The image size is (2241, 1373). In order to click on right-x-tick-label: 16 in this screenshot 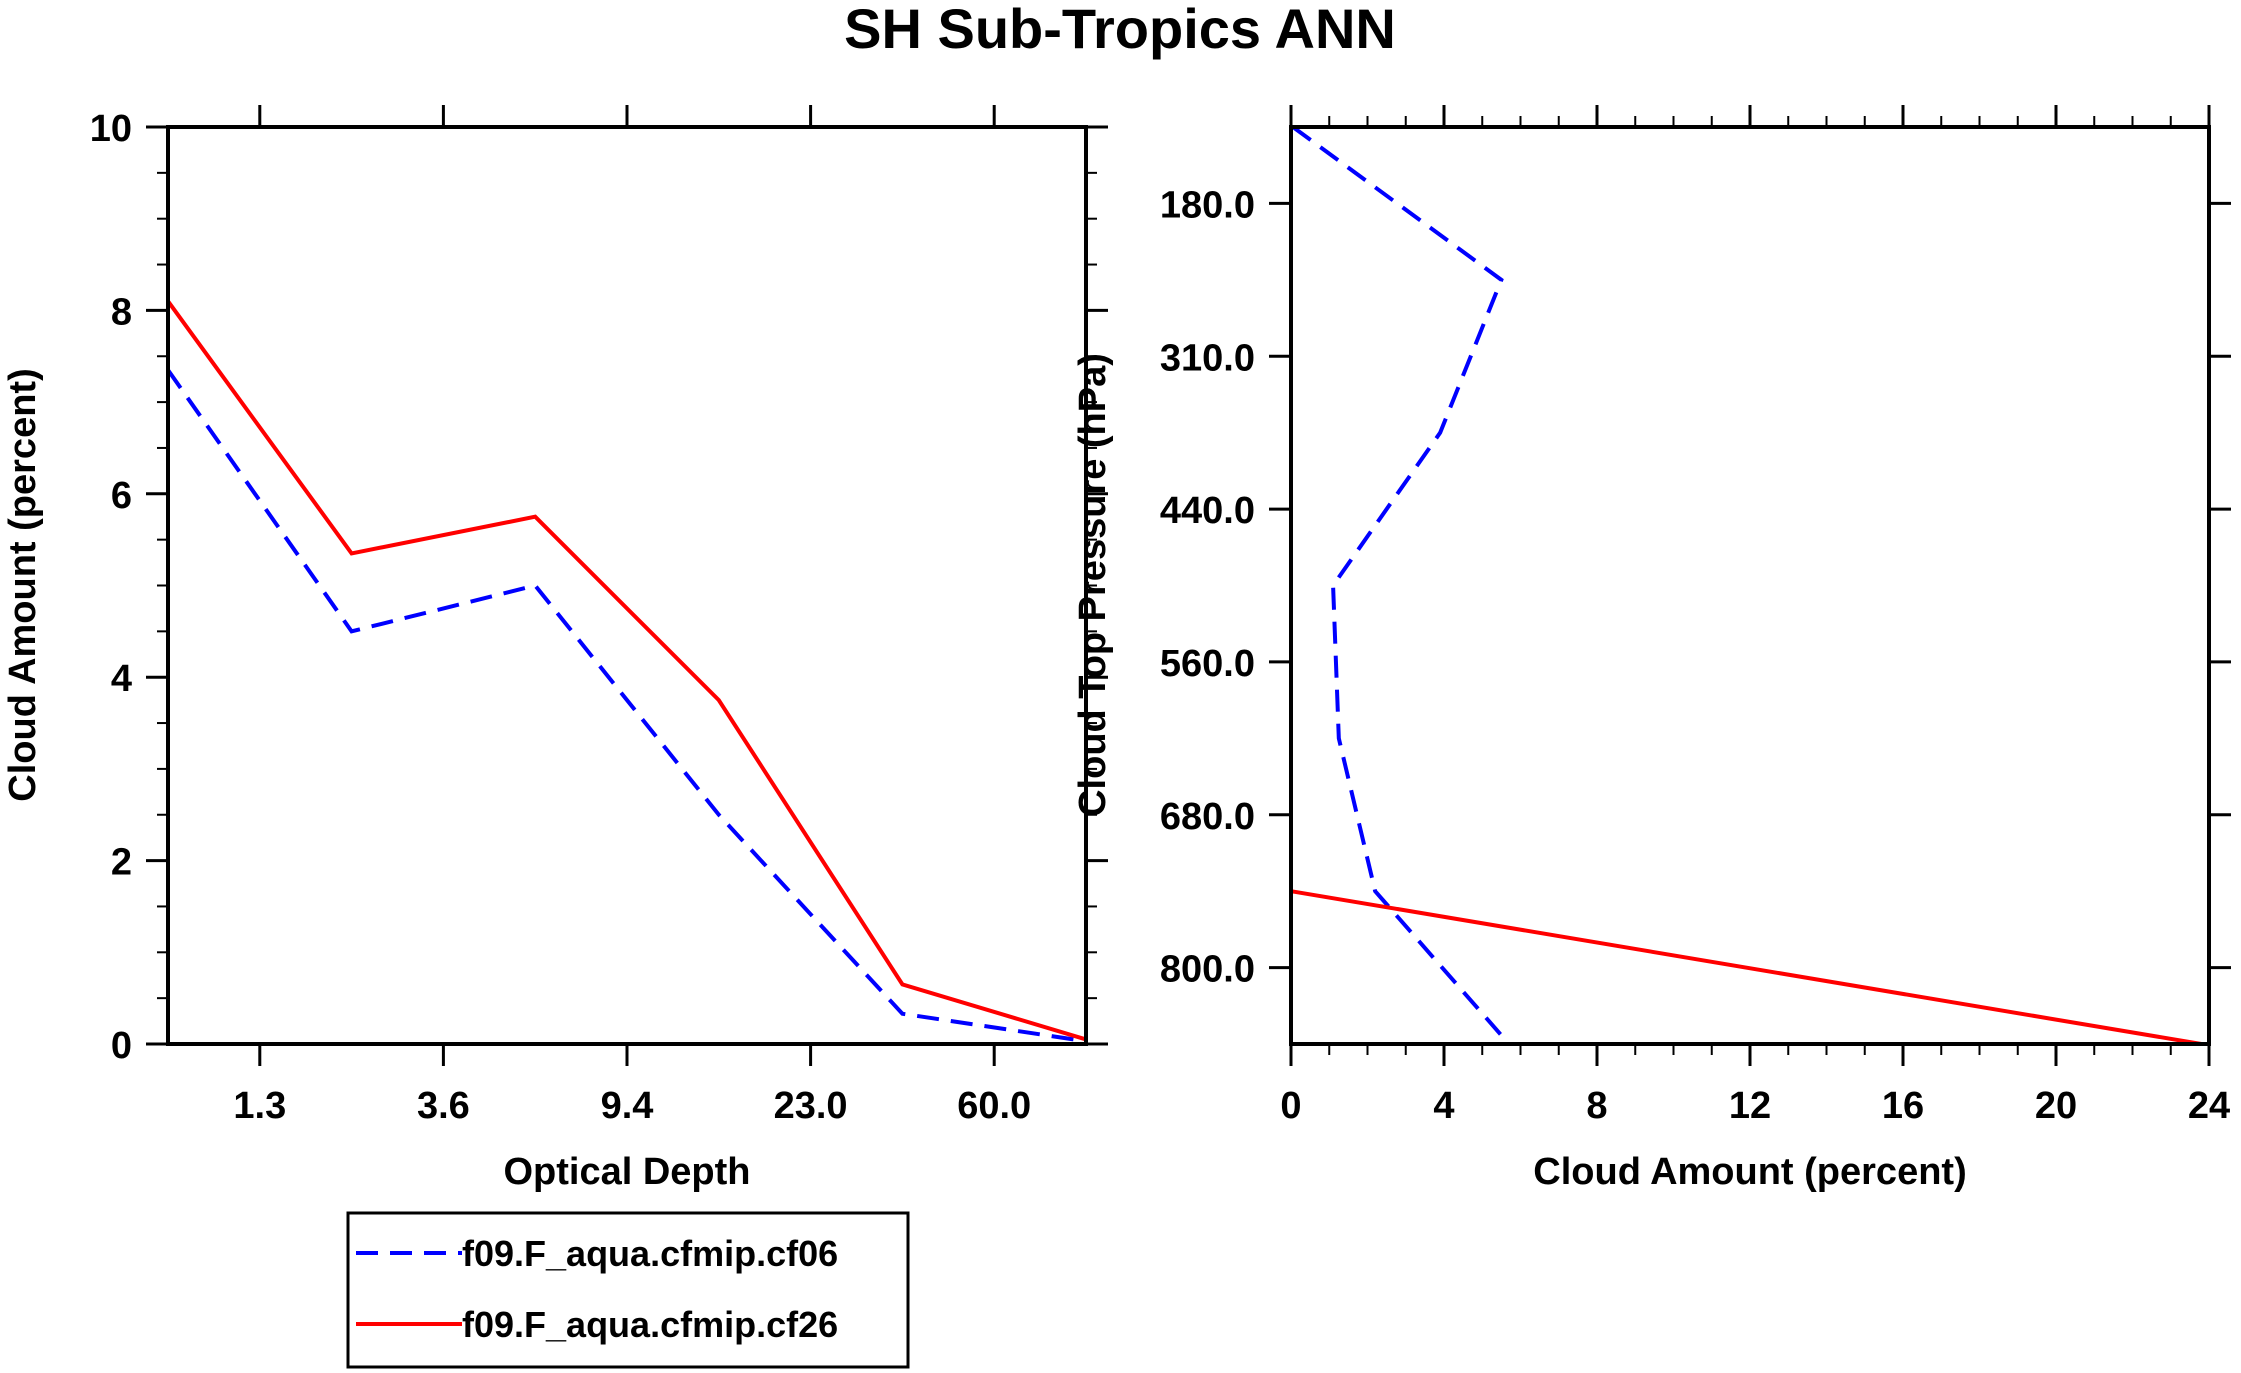, I will do `click(1903, 1106)`.